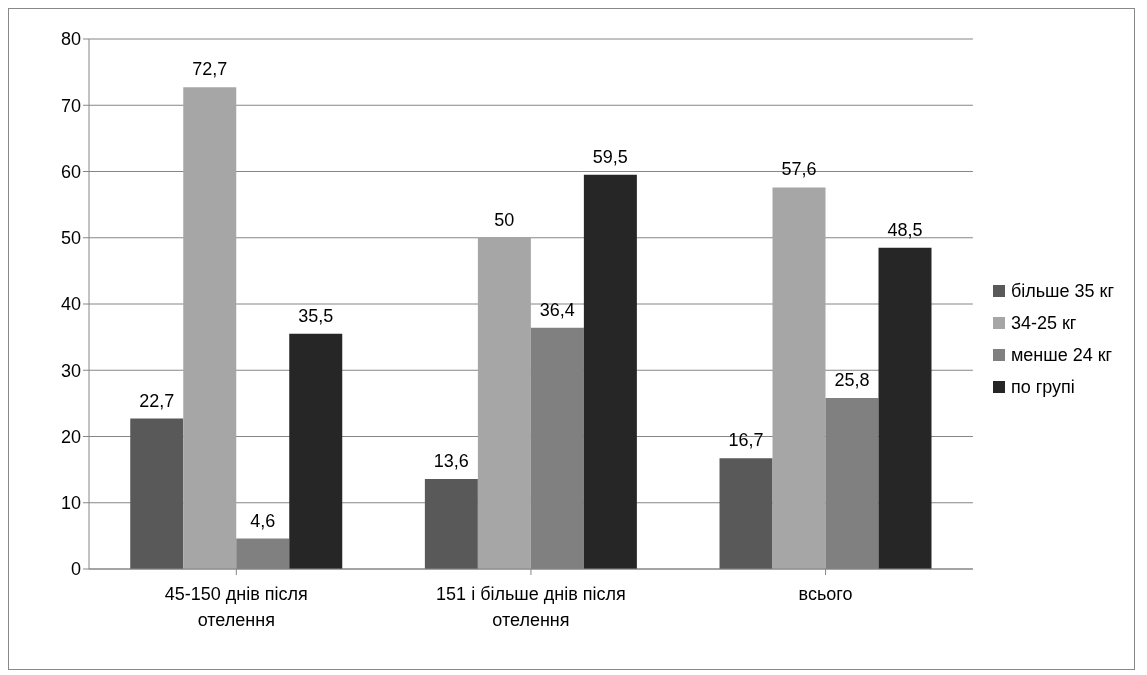  What do you see at coordinates (70, 370) in the screenshot?
I see `y-tick-label: 30` at bounding box center [70, 370].